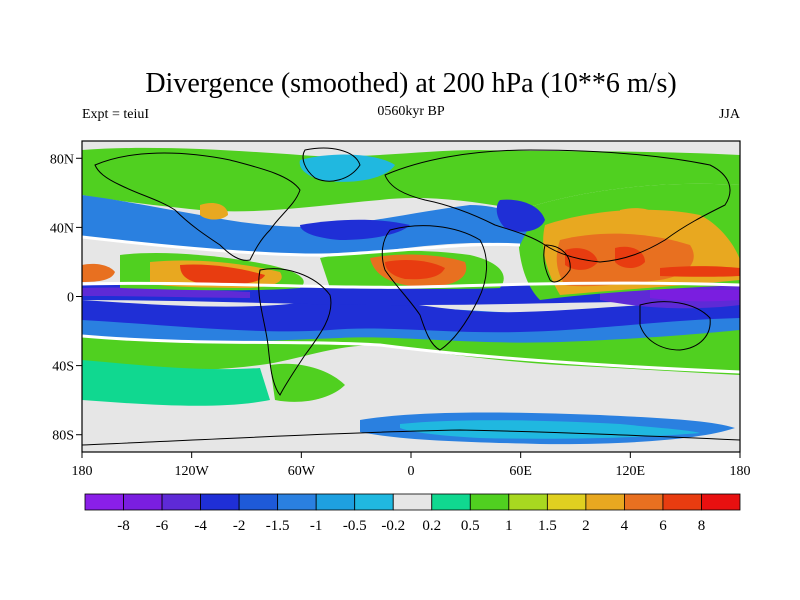 The image size is (800, 600). What do you see at coordinates (411, 354) in the screenshot?
I see `zero-contour-south` at bounding box center [411, 354].